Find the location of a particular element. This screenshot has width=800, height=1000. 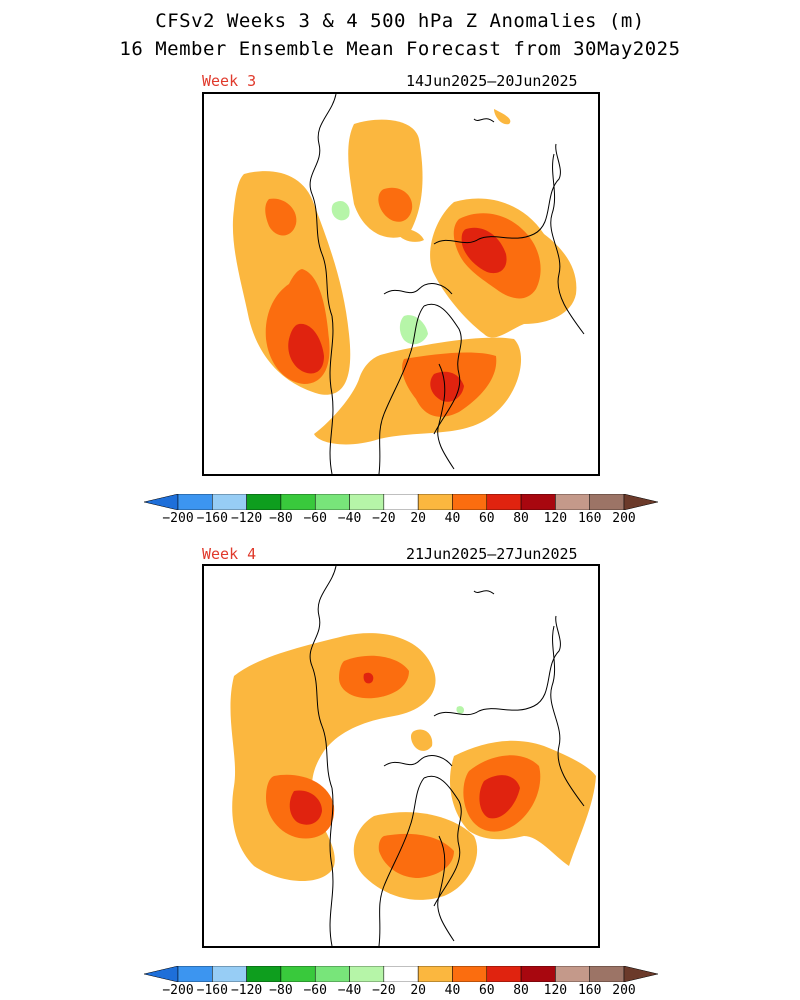

week3-contour-neg20 is located at coordinates (379, 272).